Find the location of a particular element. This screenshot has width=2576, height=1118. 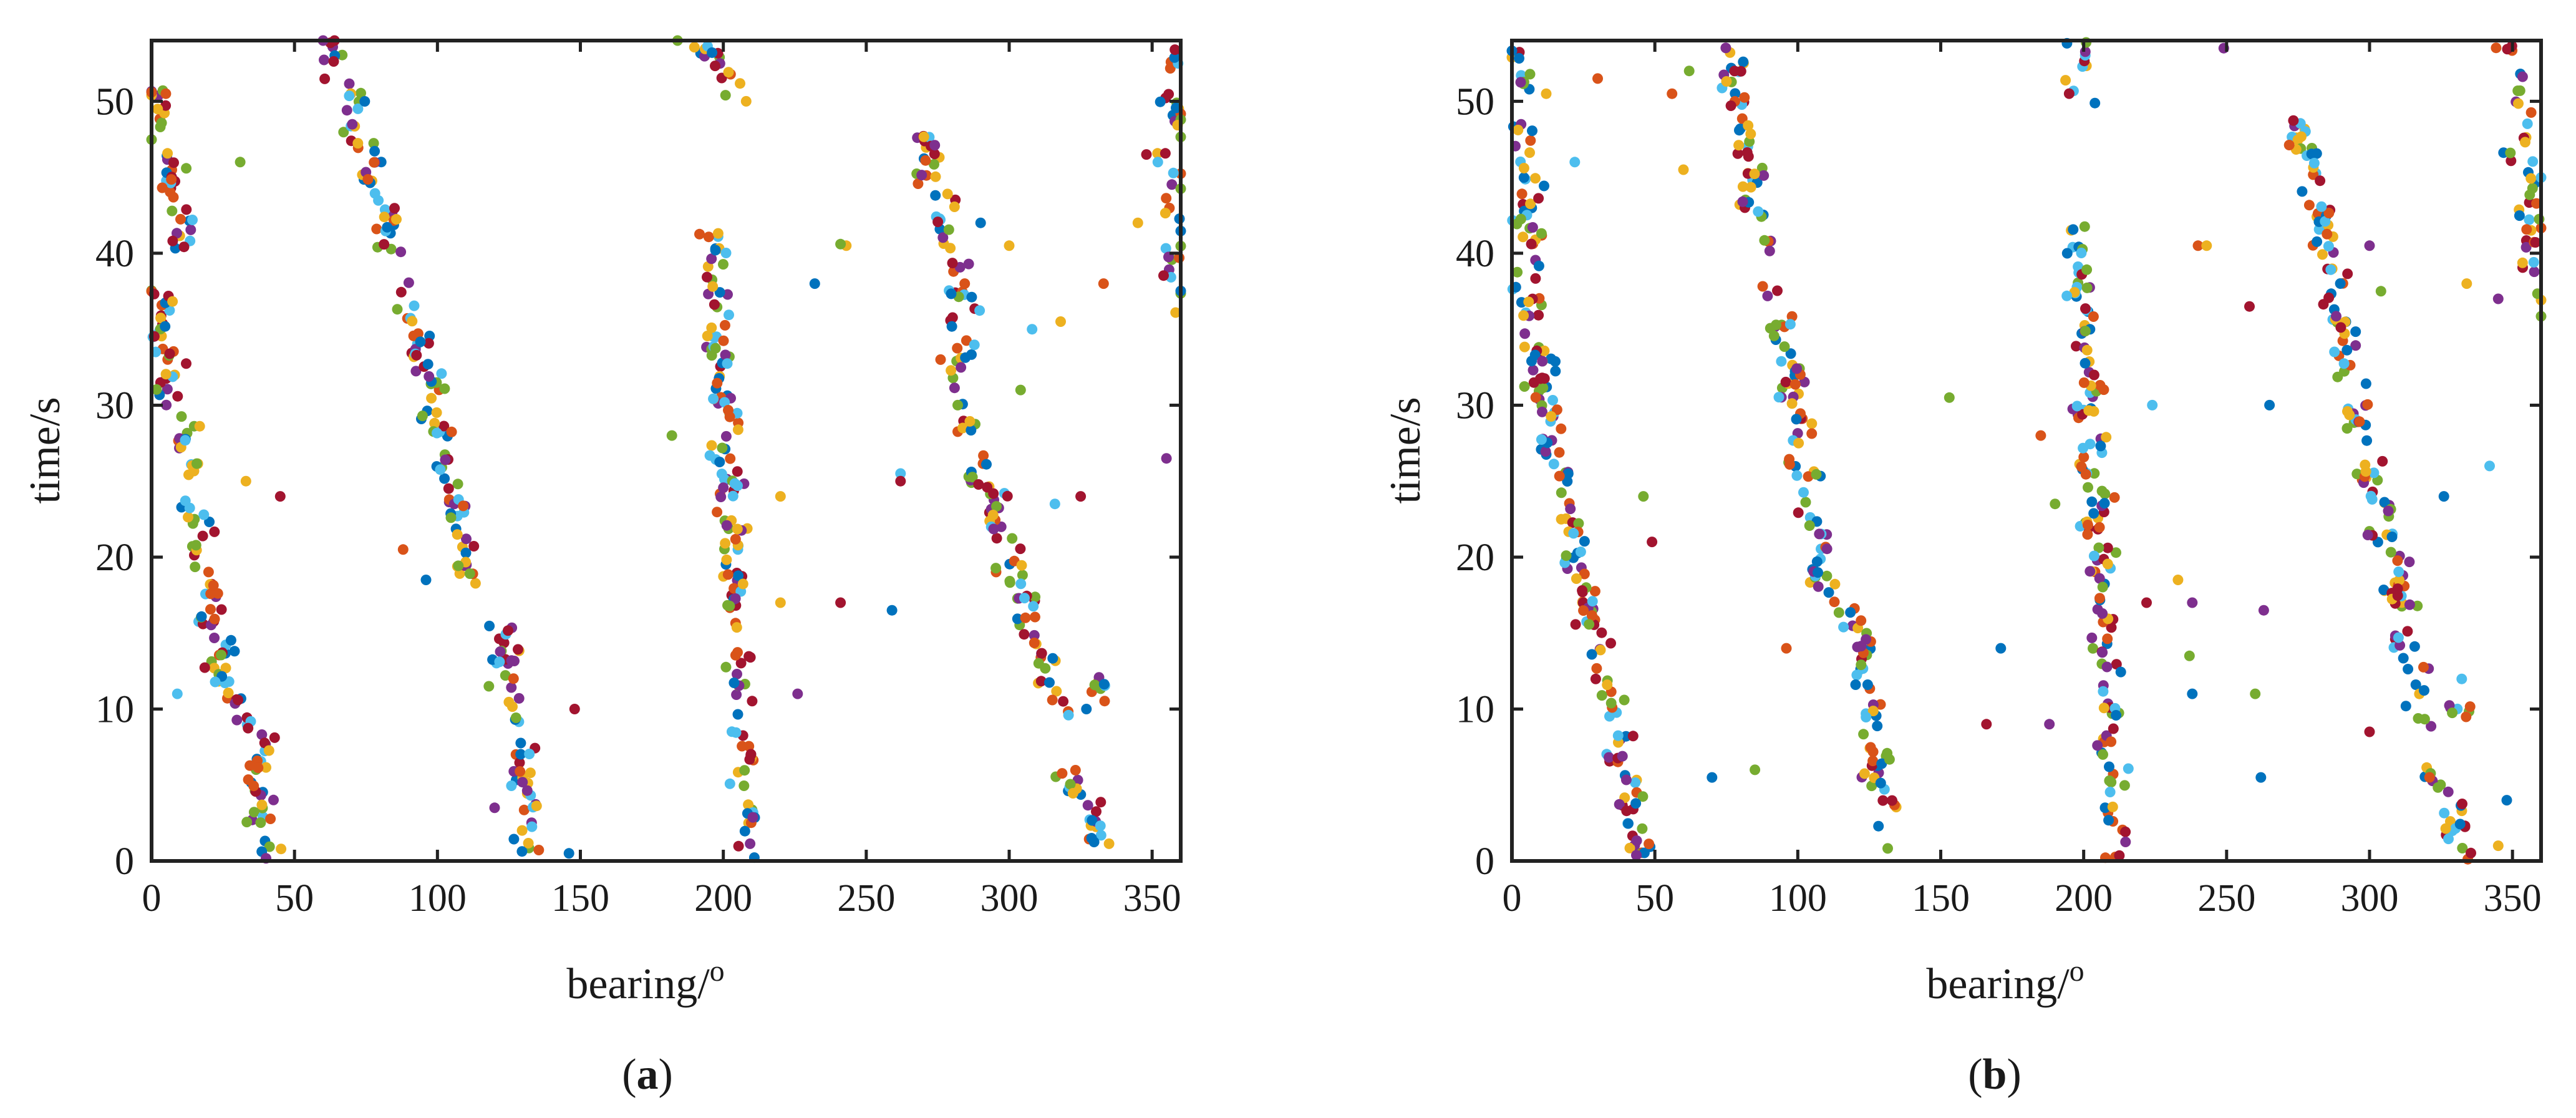

y-tick-label: 10 is located at coordinates (114, 710).